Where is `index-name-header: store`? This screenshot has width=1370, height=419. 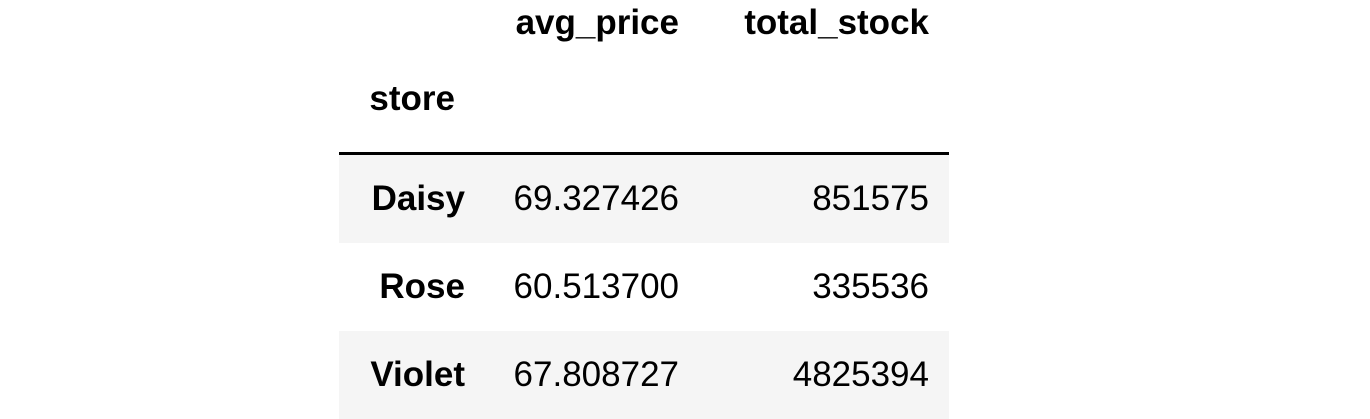 index-name-header: store is located at coordinates (408, 100).